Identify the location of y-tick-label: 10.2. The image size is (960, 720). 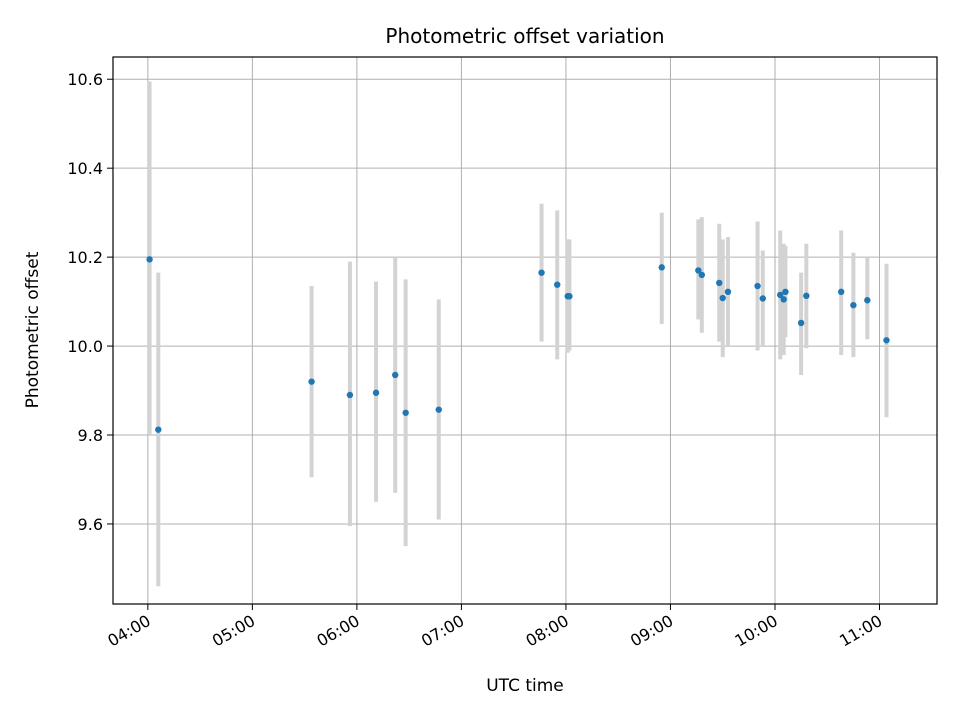
(85, 257).